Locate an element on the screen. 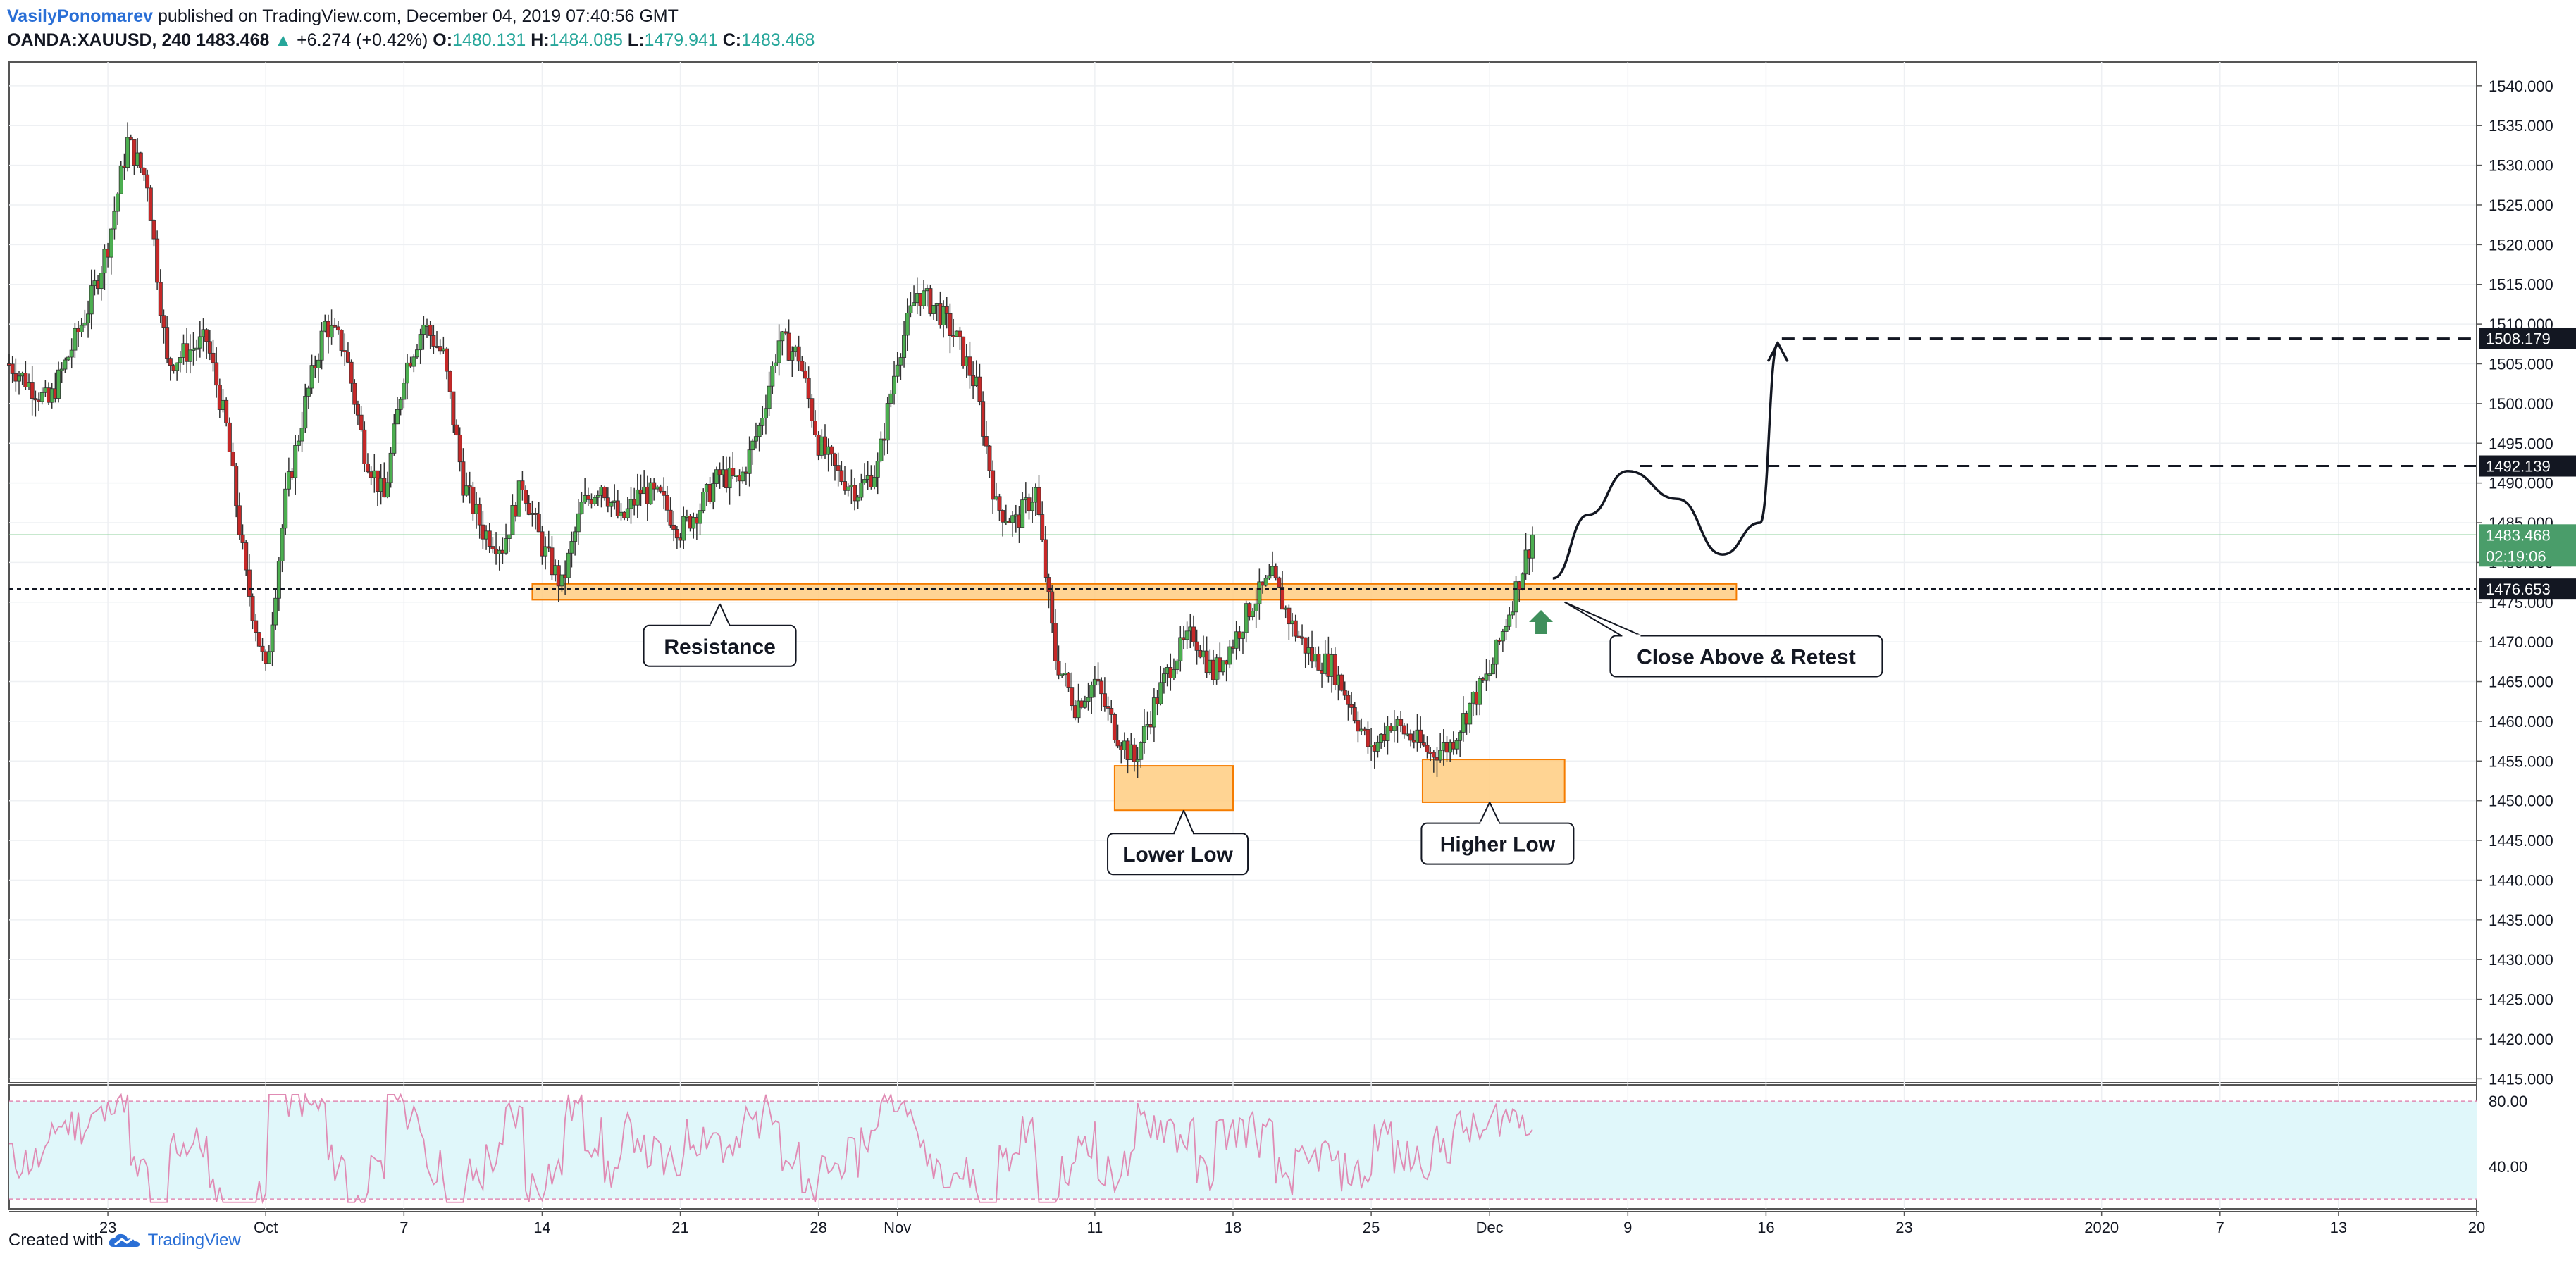  tradingview-link: TradingView is located at coordinates (194, 1240).